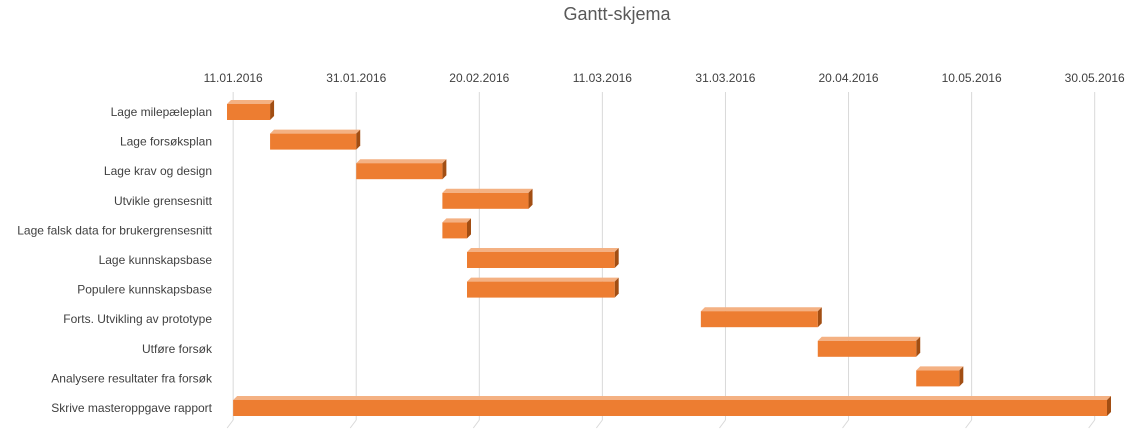 The height and width of the screenshot is (432, 1141). Describe the element at coordinates (132, 378) in the screenshot. I see `task-label: Analysere resultater fra forsøk` at that location.